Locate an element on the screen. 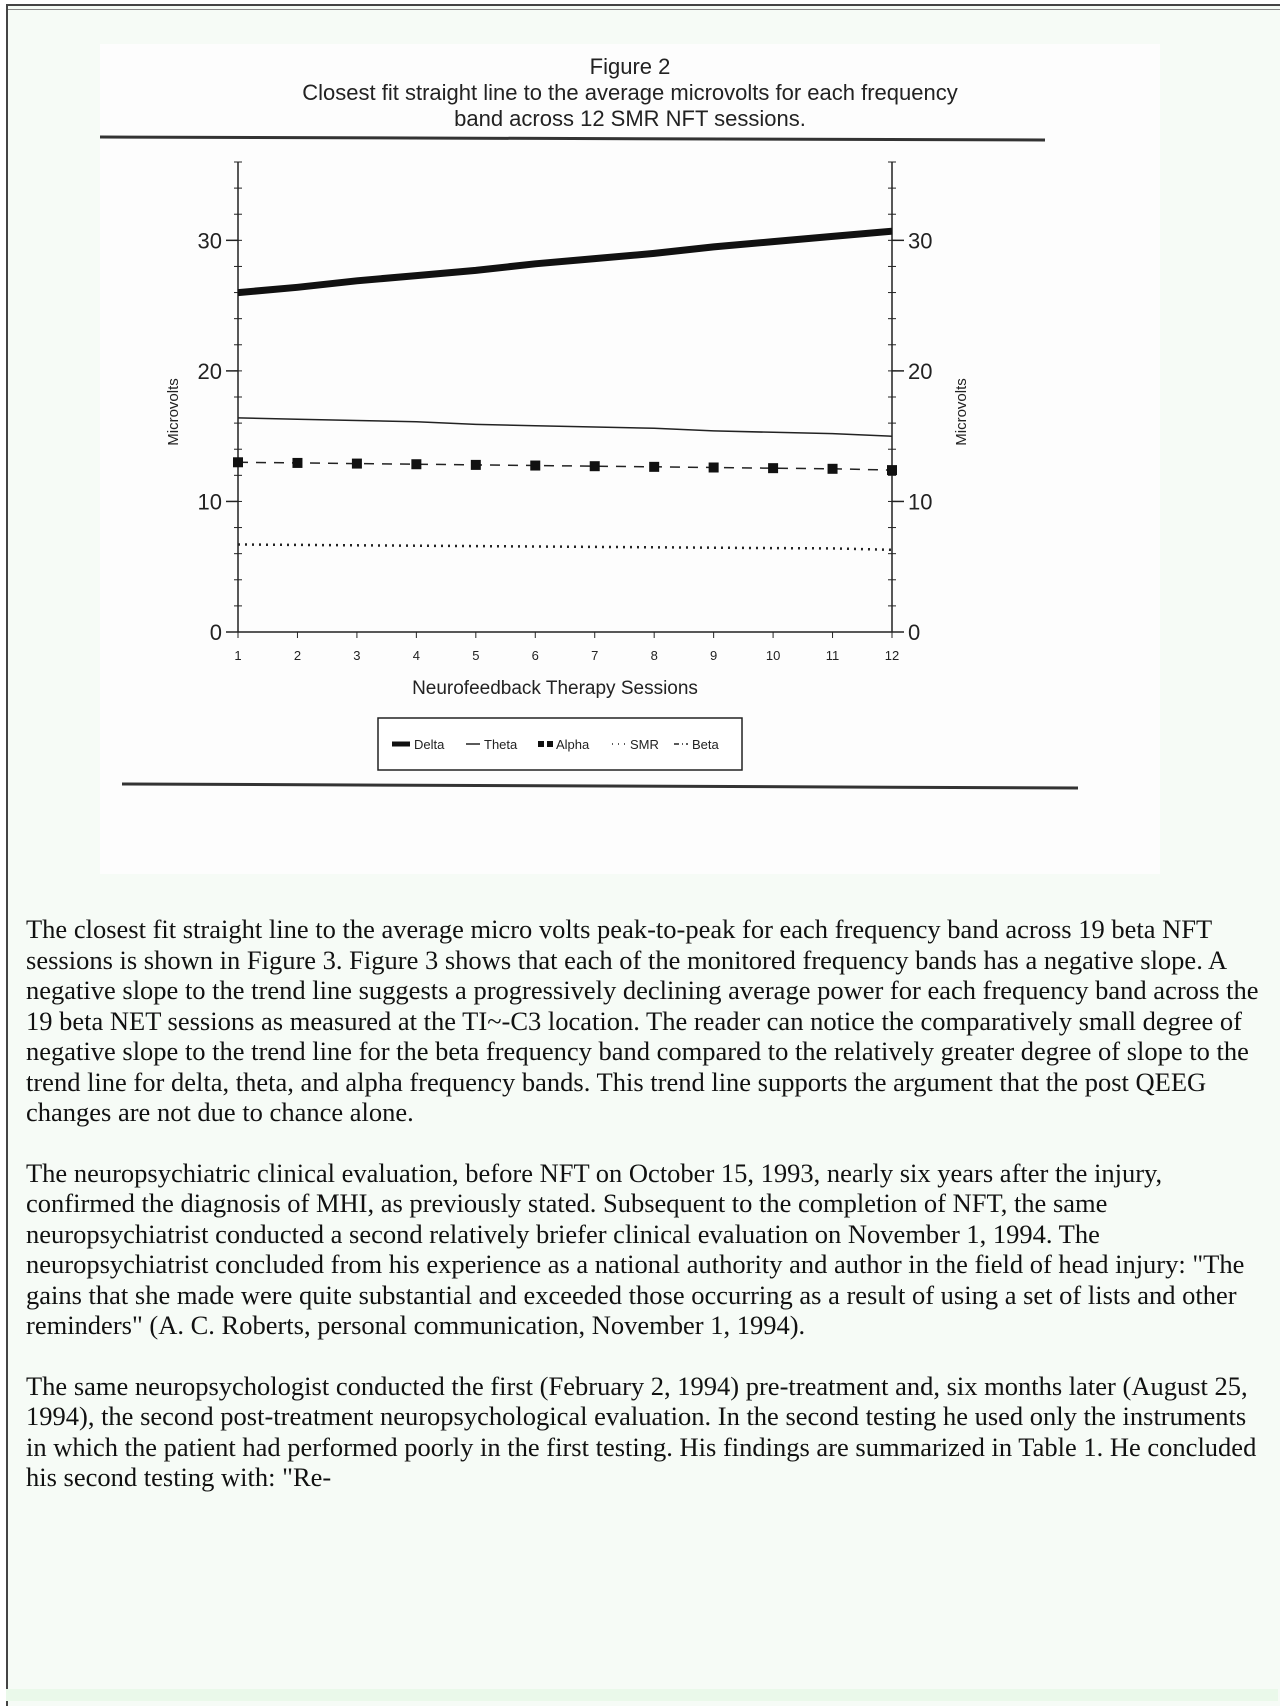 Image resolution: width=1287 pixels, height=1706 pixels. y-tick-label-right: 0 is located at coordinates (914, 632).